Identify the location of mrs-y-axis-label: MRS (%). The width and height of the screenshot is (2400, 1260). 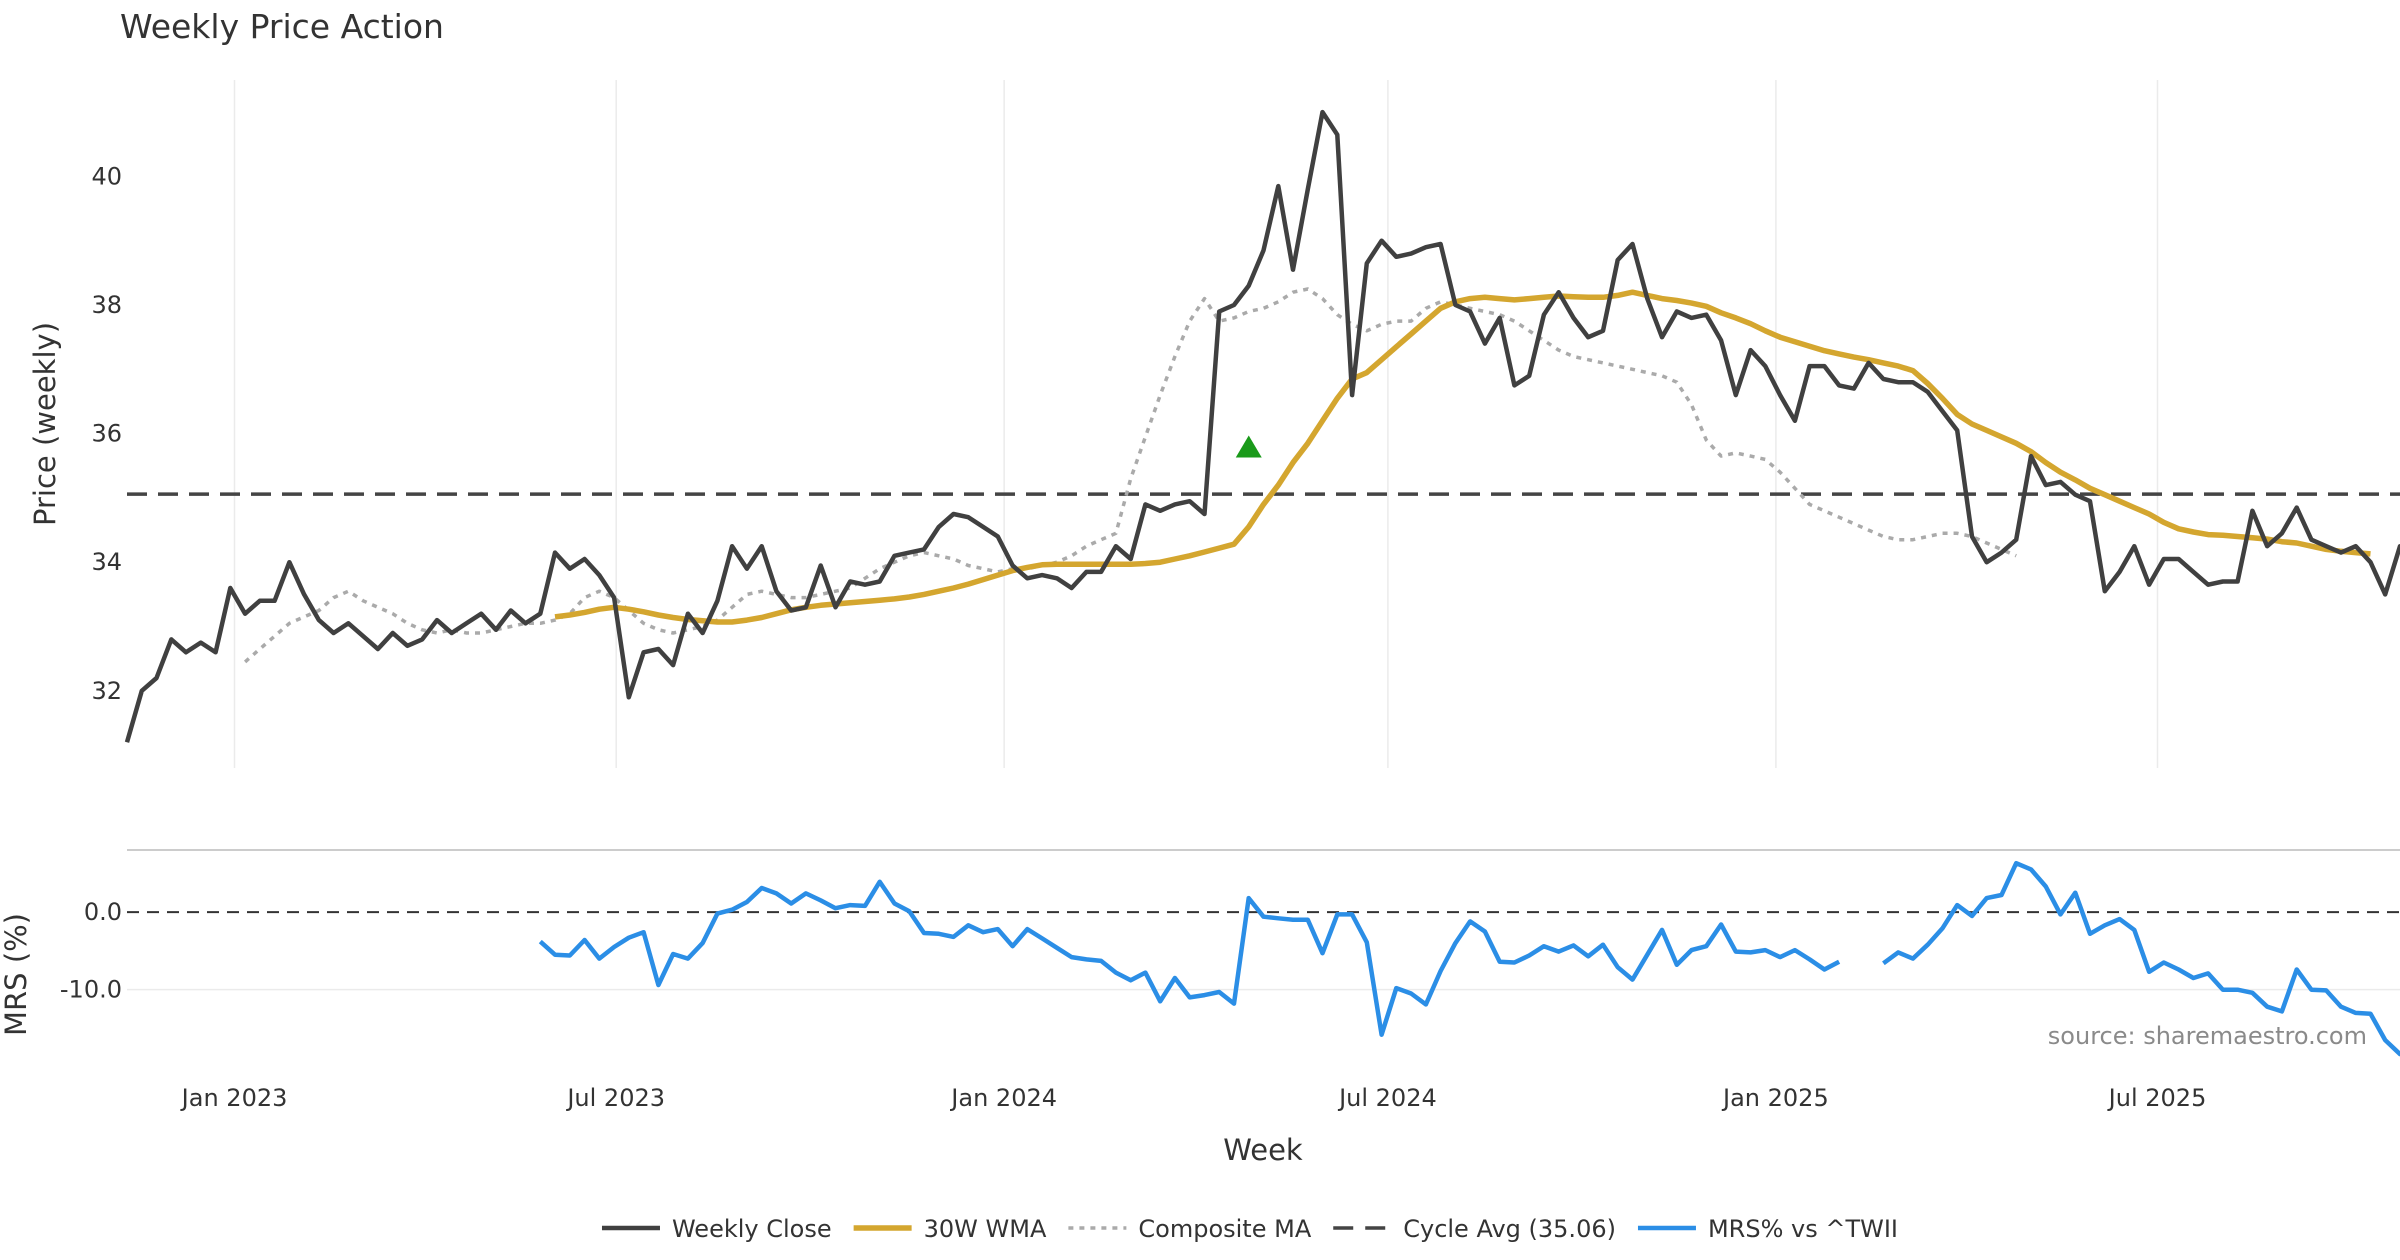
(16, 974).